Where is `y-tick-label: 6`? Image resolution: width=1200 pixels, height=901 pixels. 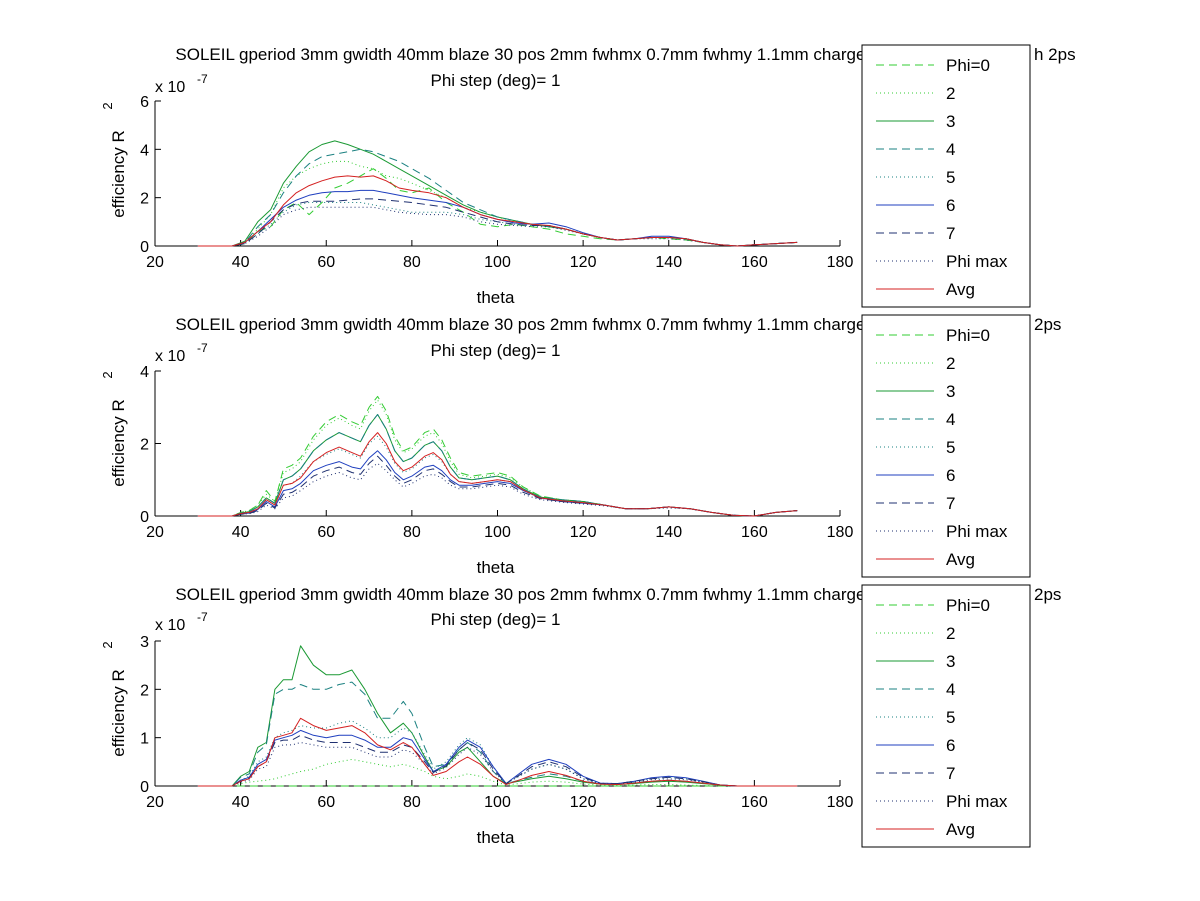
y-tick-label: 6 is located at coordinates (144, 102).